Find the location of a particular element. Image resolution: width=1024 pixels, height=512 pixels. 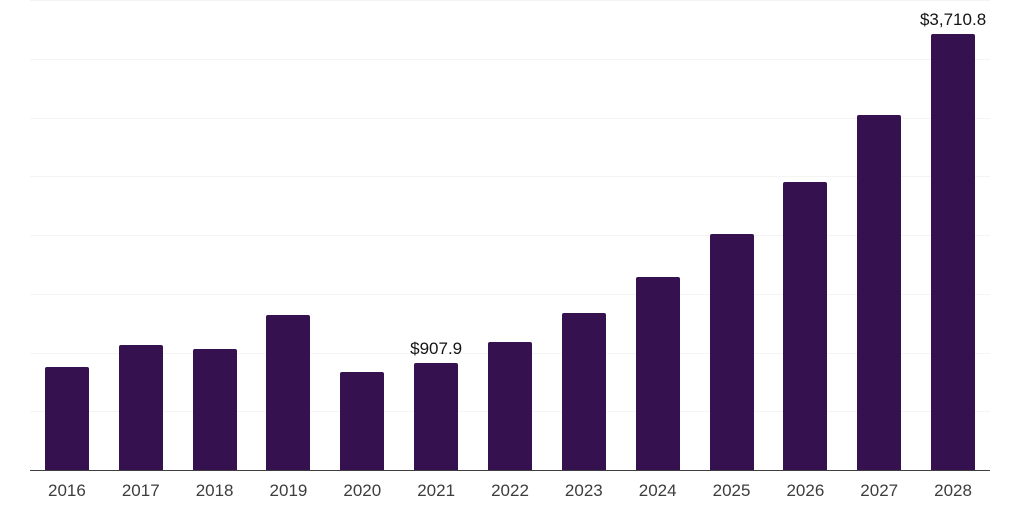

x-tick-2025: 2025 is located at coordinates (731, 490).